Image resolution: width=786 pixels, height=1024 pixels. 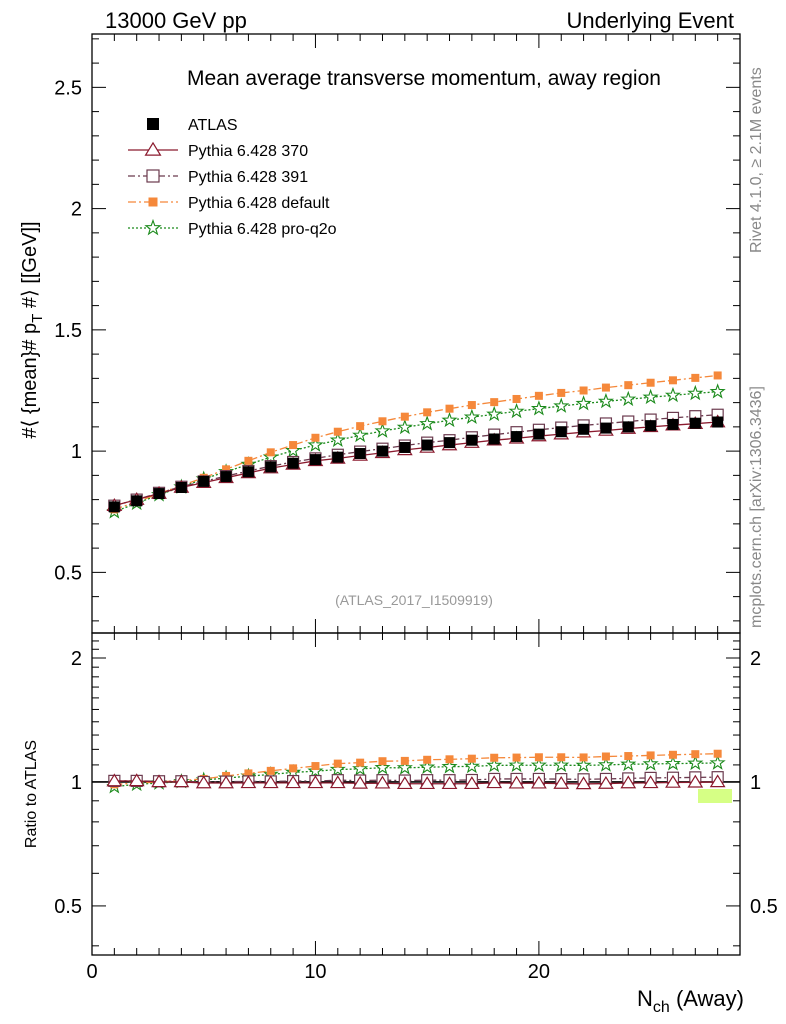 I want to click on main-ytick-label: 2.5, so click(x=68, y=88).